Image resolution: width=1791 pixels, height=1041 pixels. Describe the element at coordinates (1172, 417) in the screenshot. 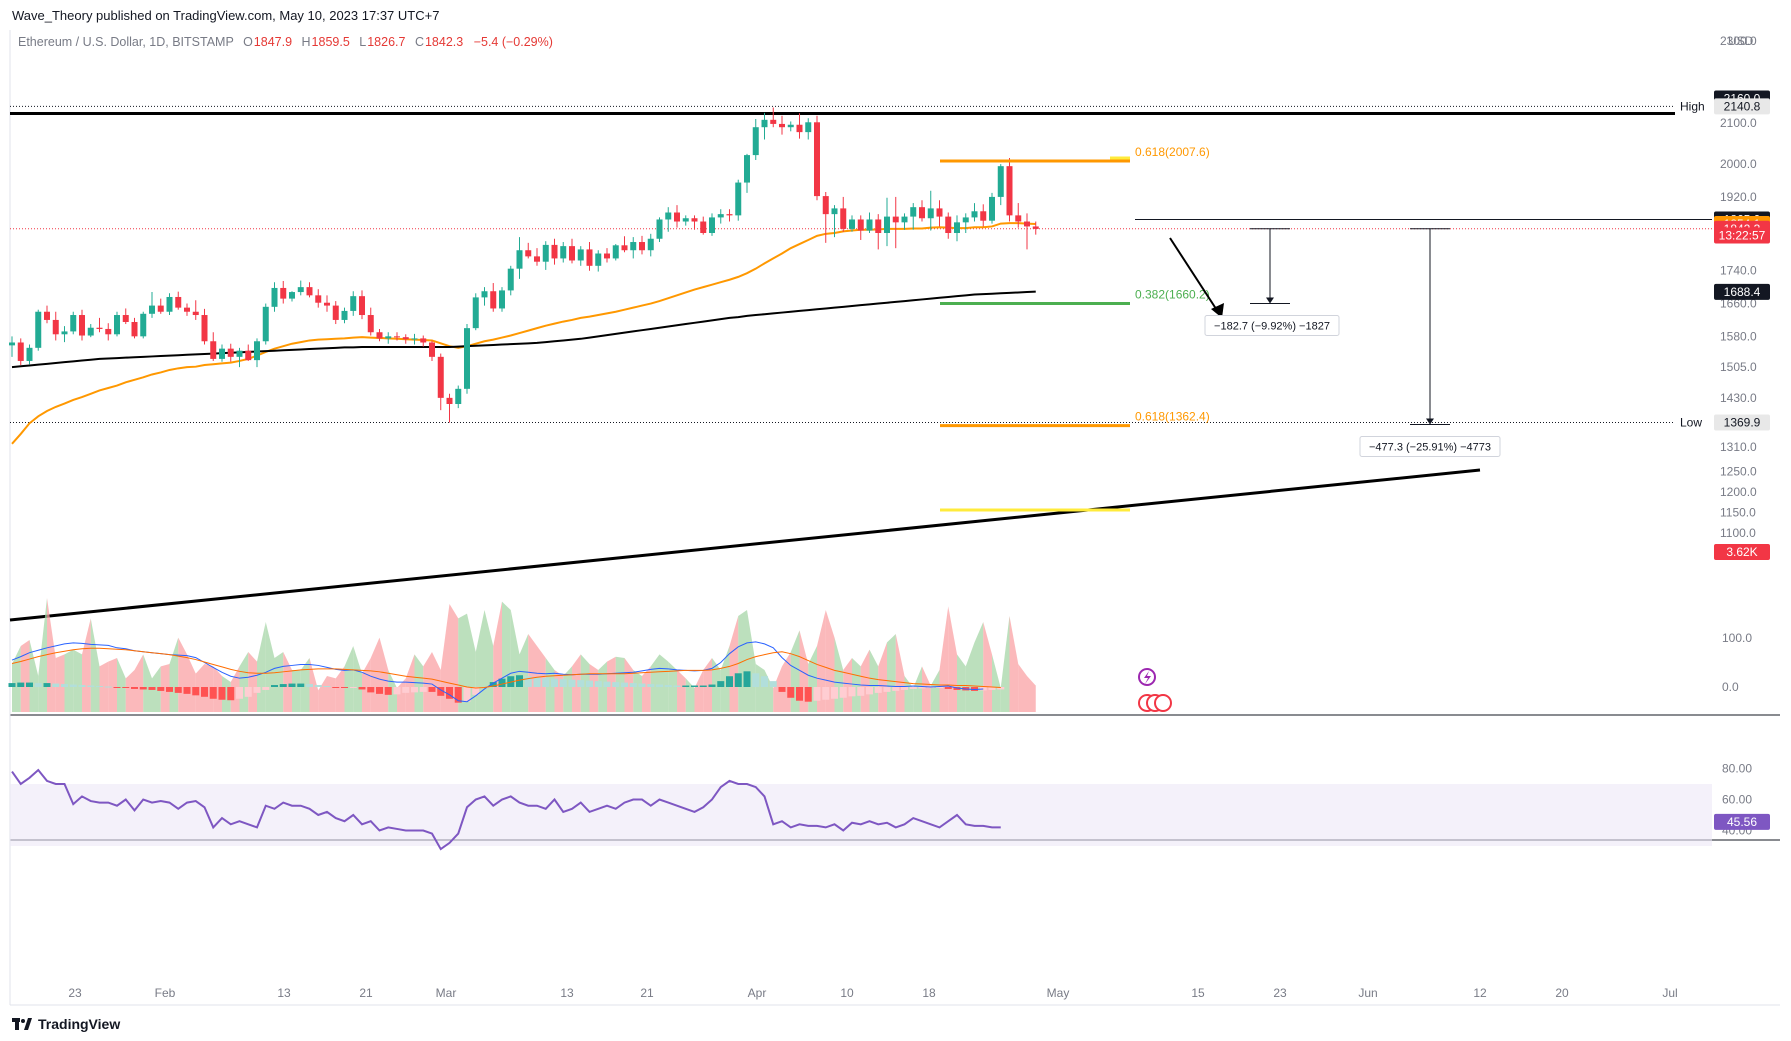

I see `fib-level-label: 0.618(1362.4)` at that location.